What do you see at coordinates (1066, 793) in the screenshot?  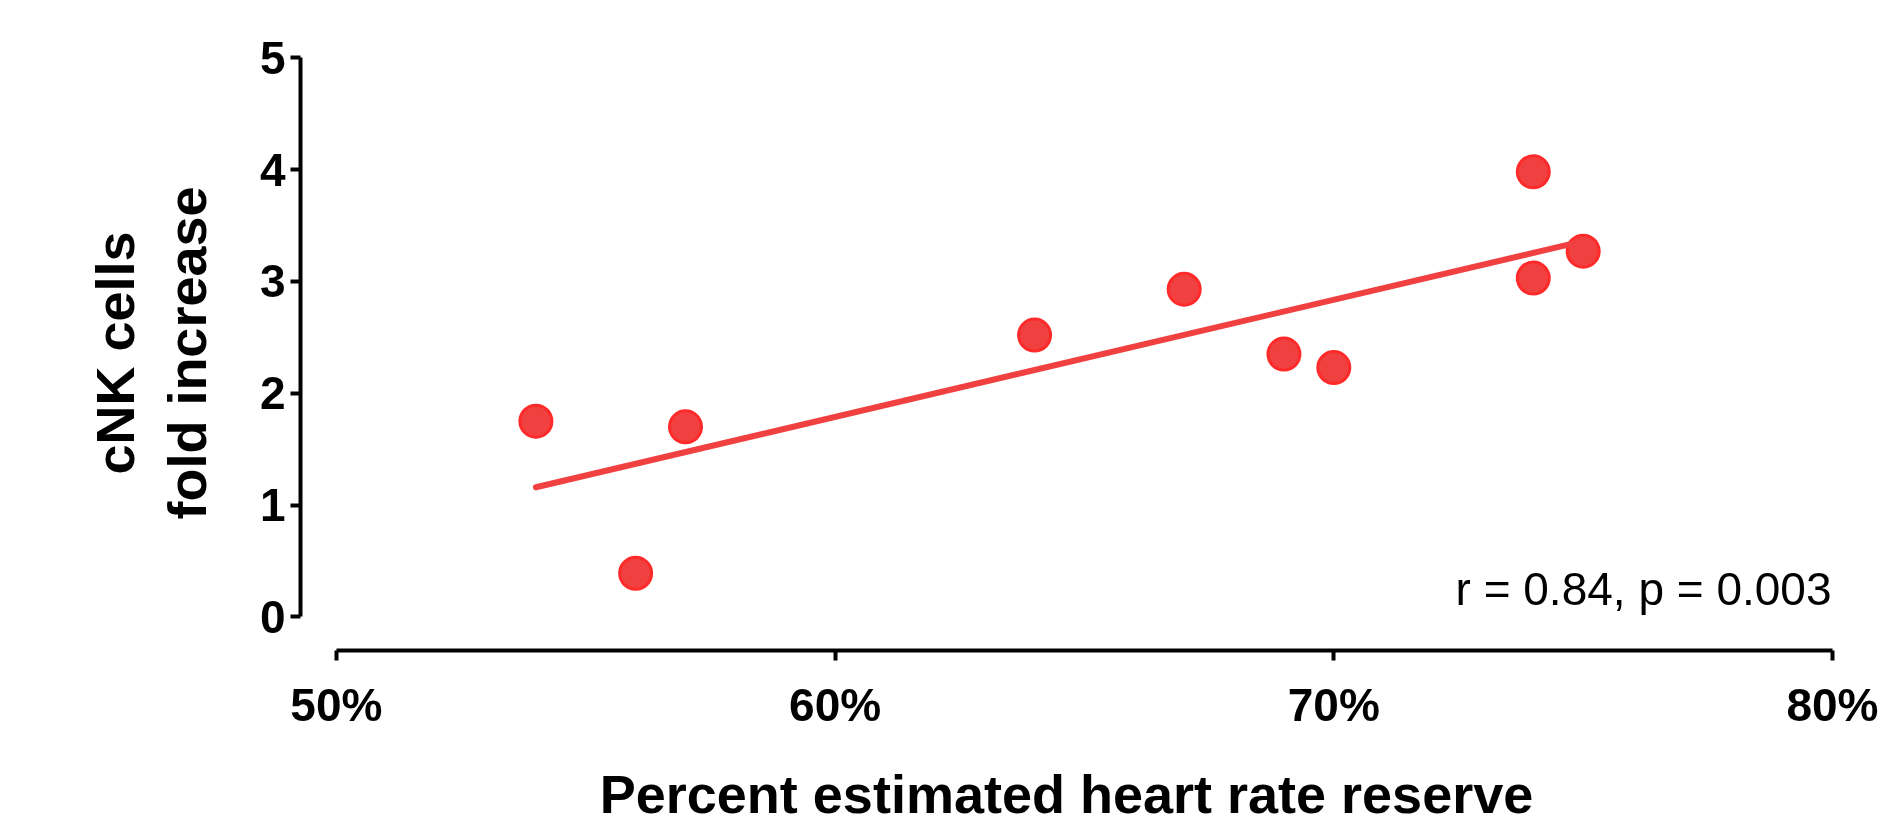 I see `x-axis-title: Percent estimated heart rate reserve` at bounding box center [1066, 793].